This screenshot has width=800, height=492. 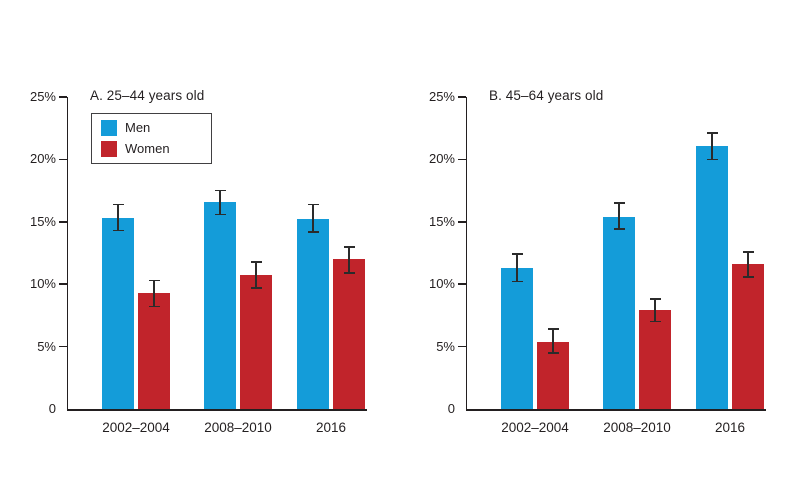 I want to click on women-color-swatch, so click(x=109, y=149).